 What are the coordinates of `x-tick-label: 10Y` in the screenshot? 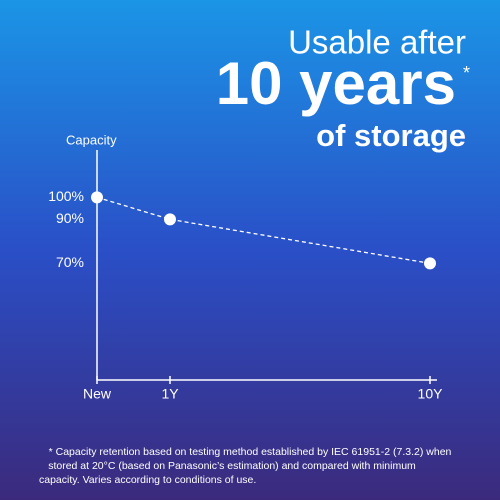 It's located at (431, 394).